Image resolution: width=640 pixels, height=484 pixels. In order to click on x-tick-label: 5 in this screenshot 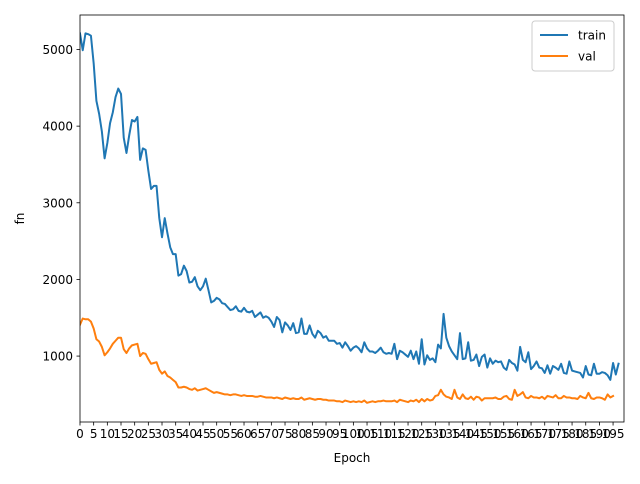, I will do `click(94, 434)`.